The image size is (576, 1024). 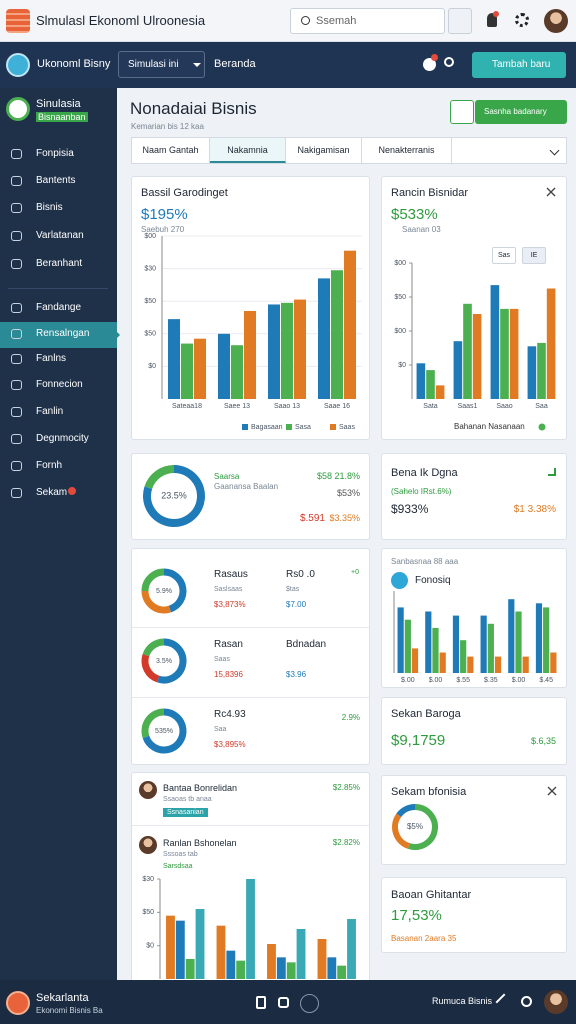 I want to click on nav-link: Beranda, so click(x=235, y=64).